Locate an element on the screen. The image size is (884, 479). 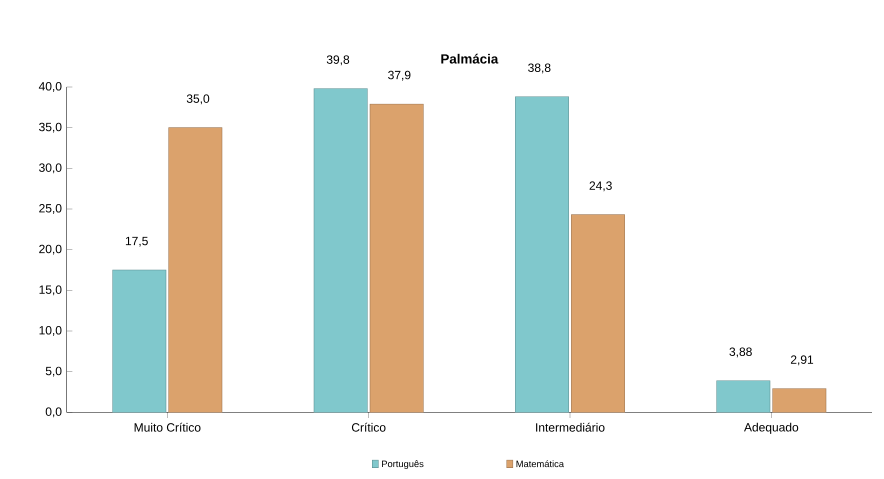
y-tick-label: 10,0 is located at coordinates (51, 331).